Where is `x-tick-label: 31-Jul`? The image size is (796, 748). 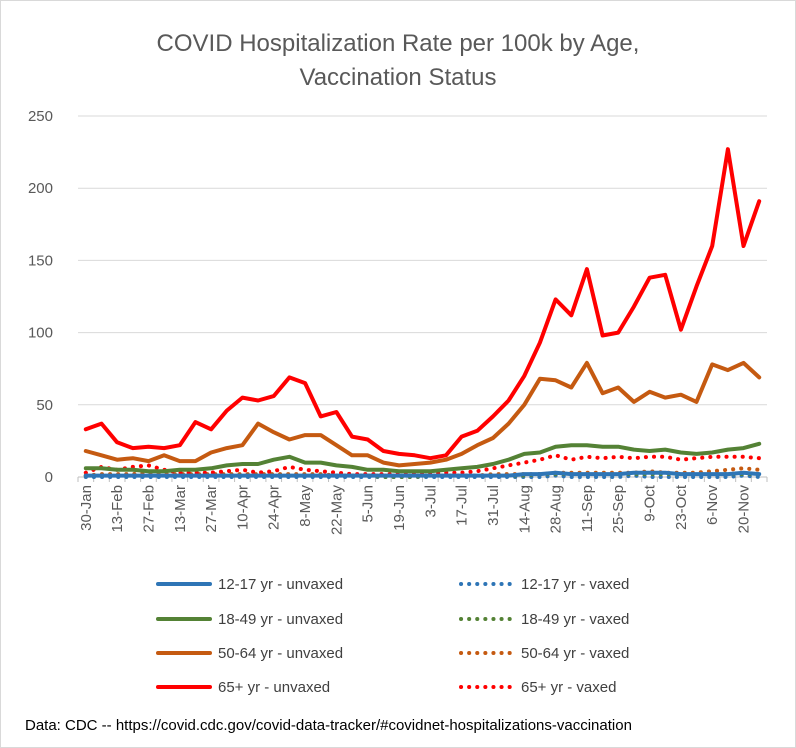
x-tick-label: 31-Jul is located at coordinates (493, 505).